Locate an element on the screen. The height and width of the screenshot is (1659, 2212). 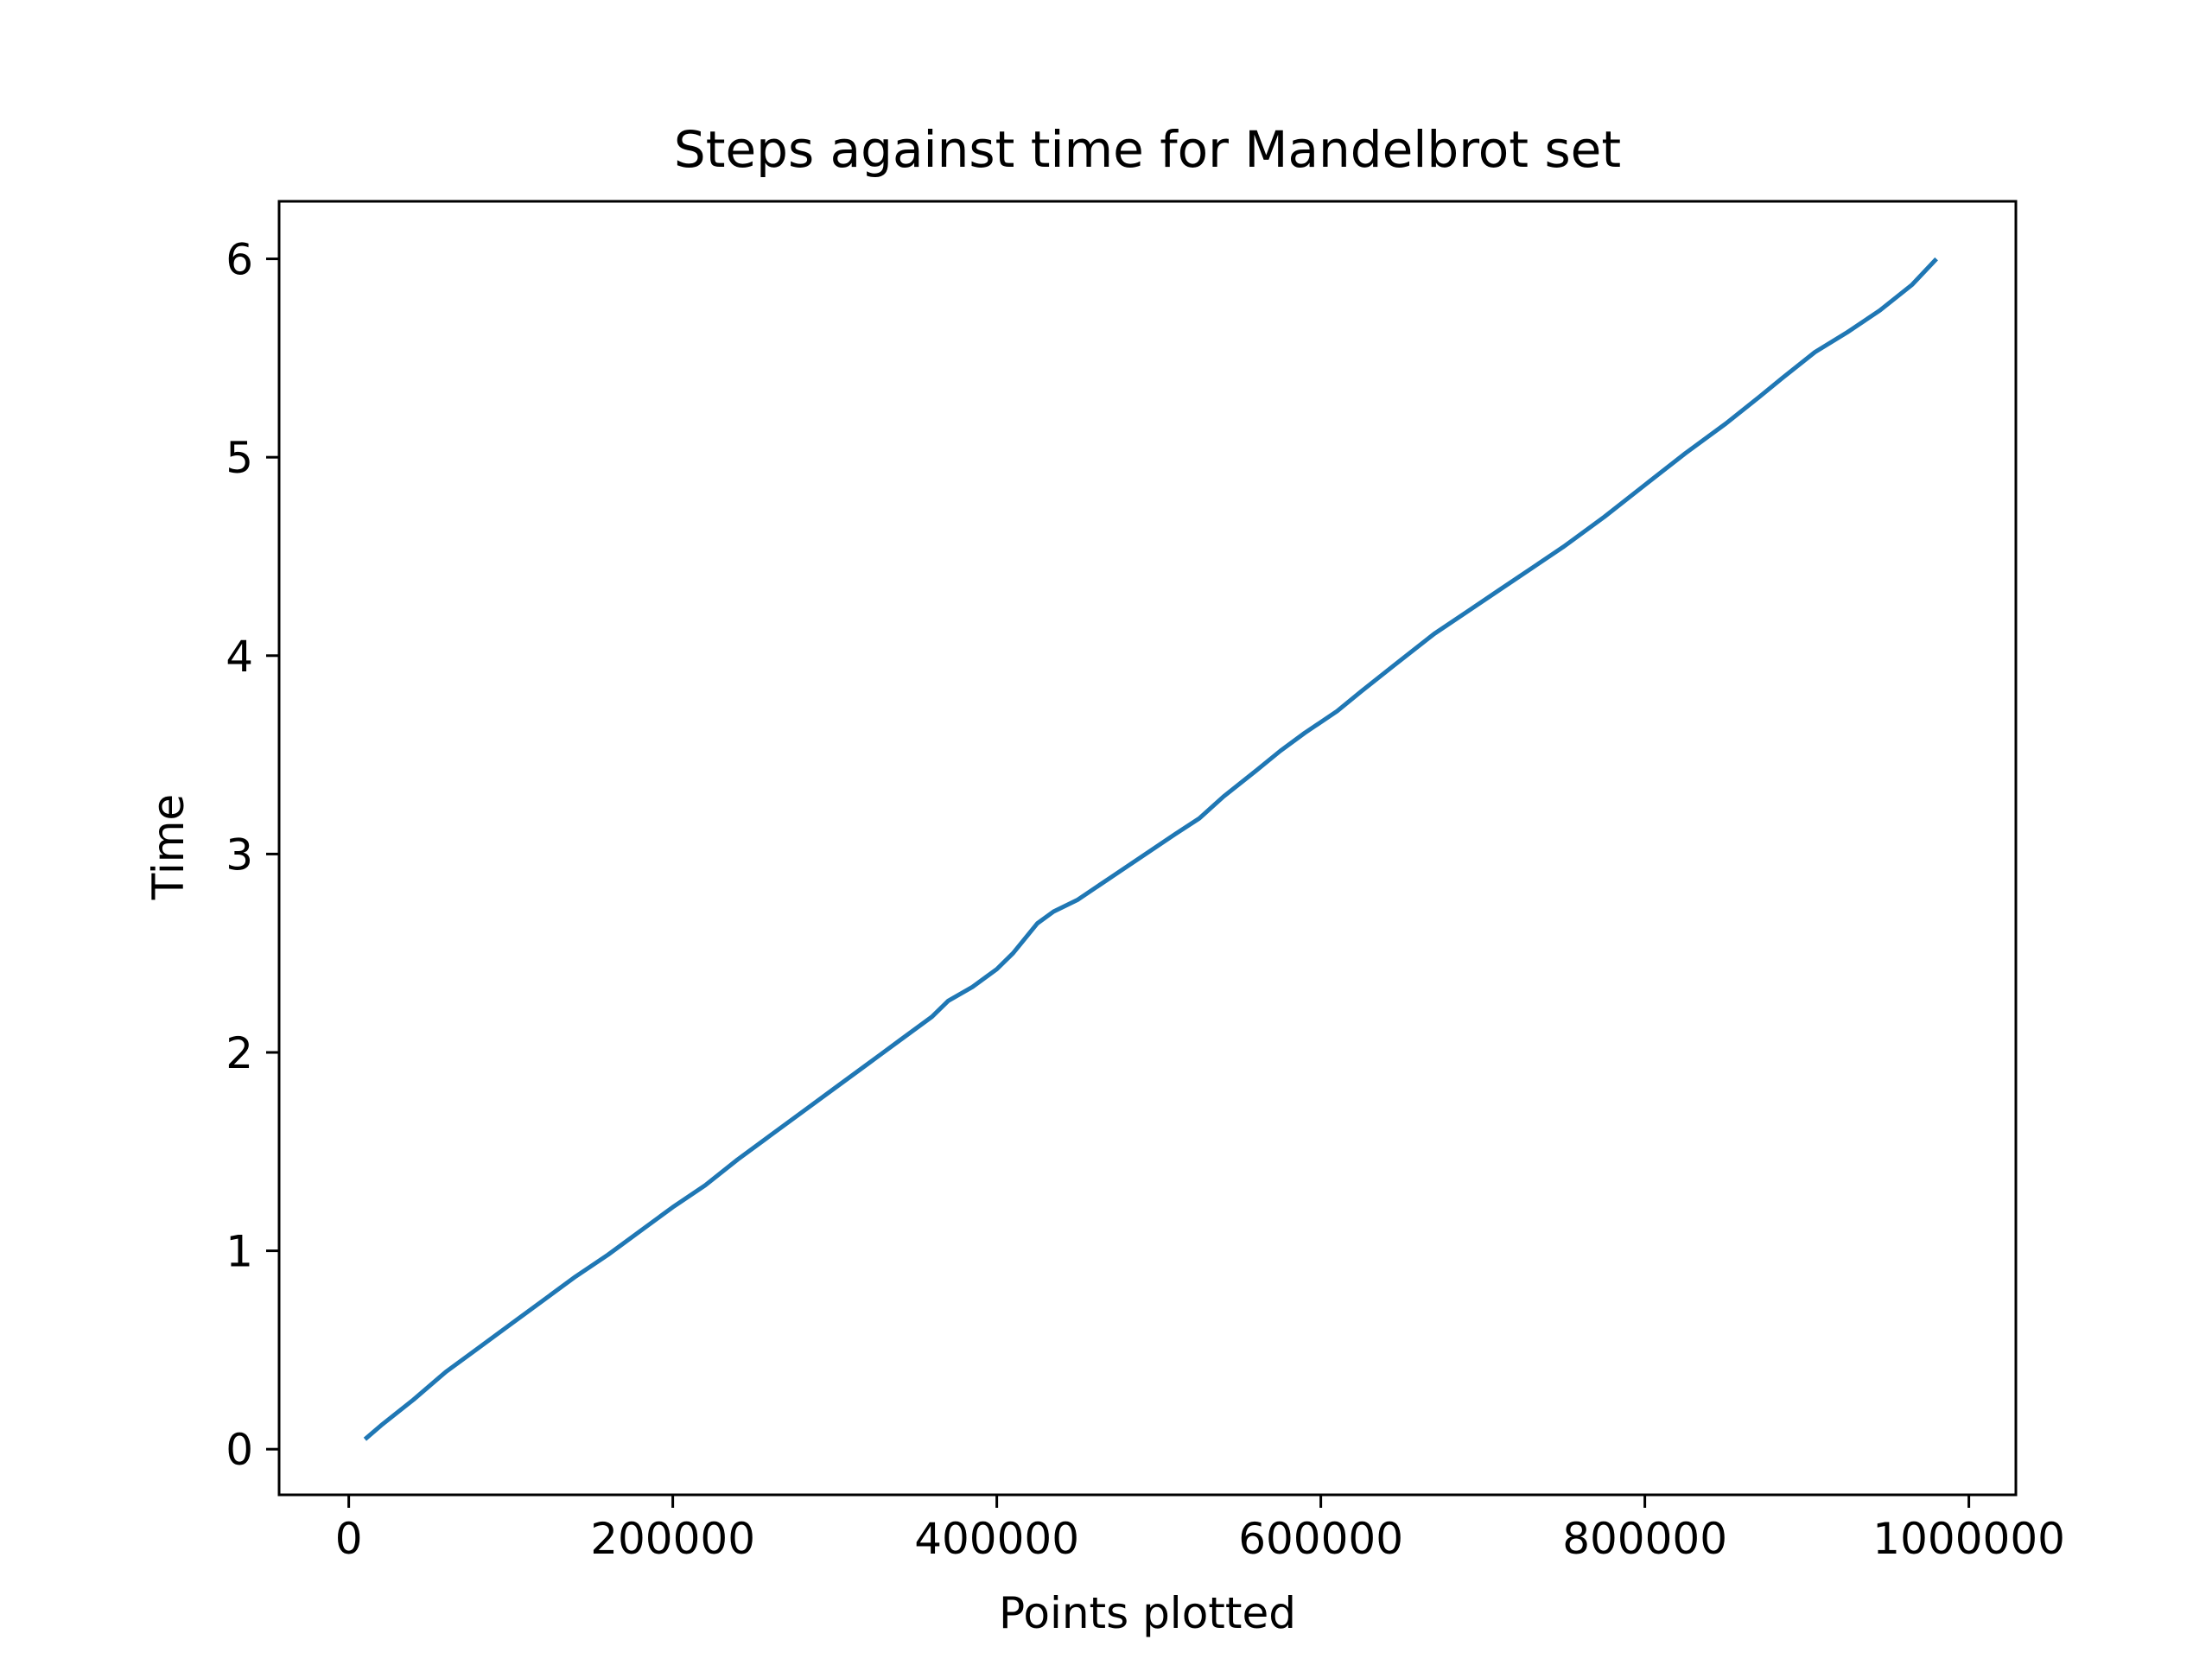
y-tick-label: 4 is located at coordinates (239, 657).